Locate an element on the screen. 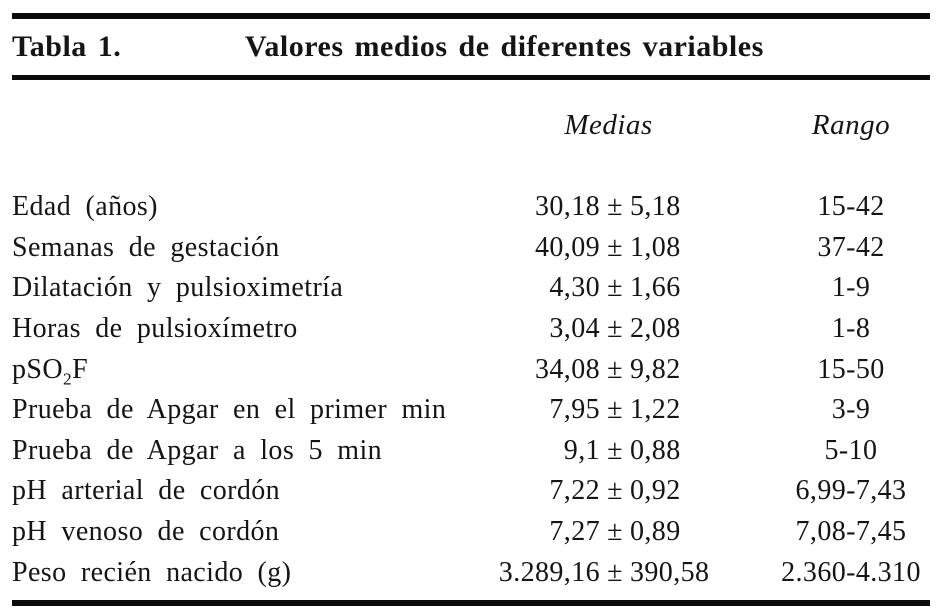 Image resolution: width=942 pixels, height=616 pixels. row-range-value: 3-9 is located at coordinates (851, 410).